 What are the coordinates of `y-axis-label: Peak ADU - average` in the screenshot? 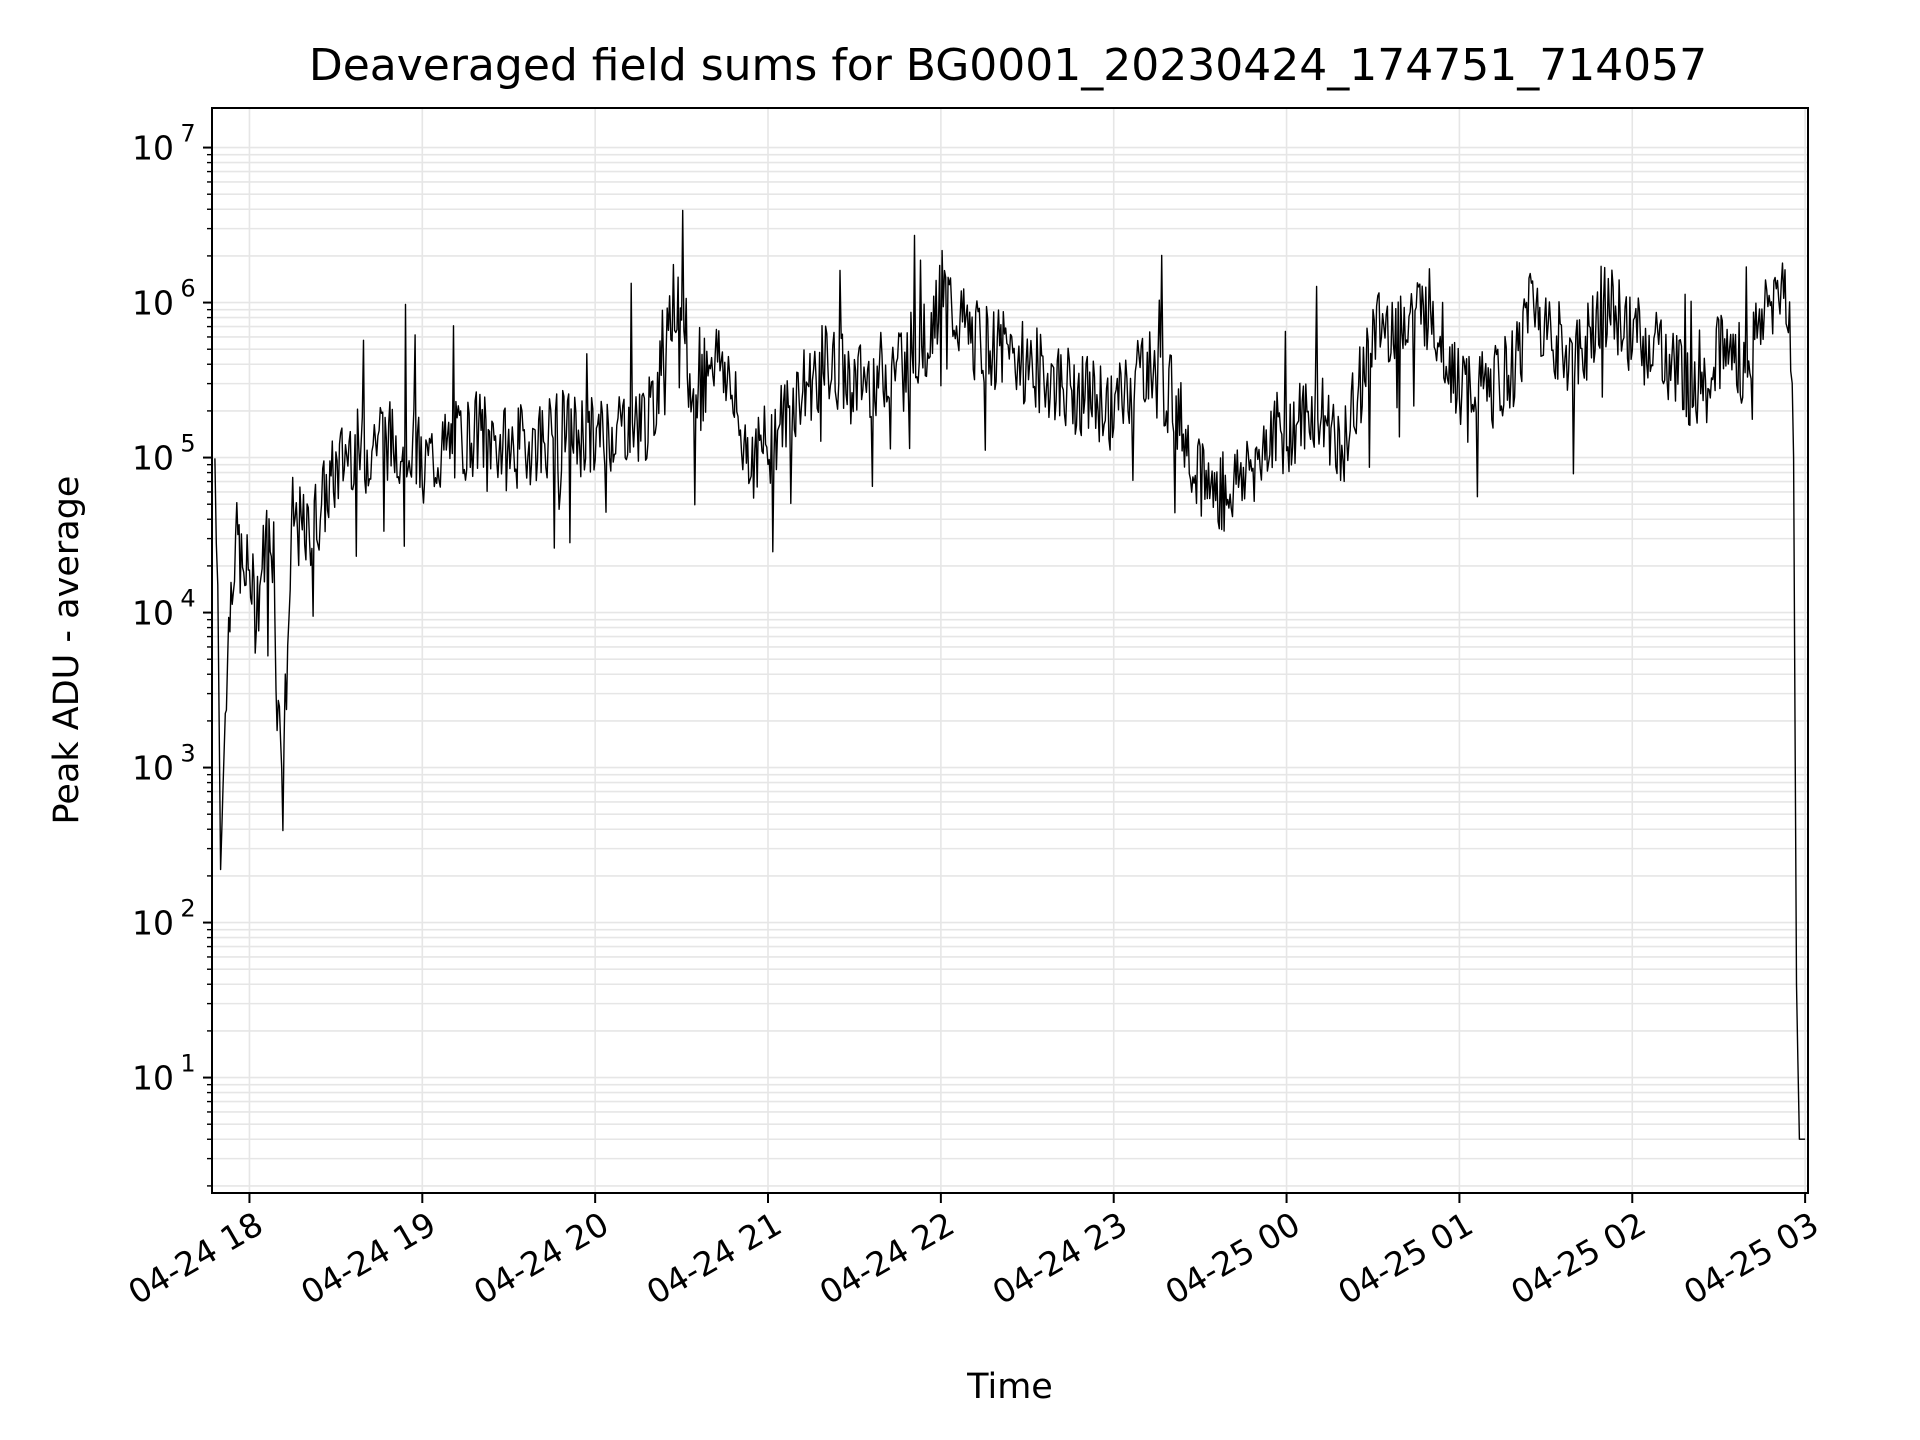 It's located at (67, 650).